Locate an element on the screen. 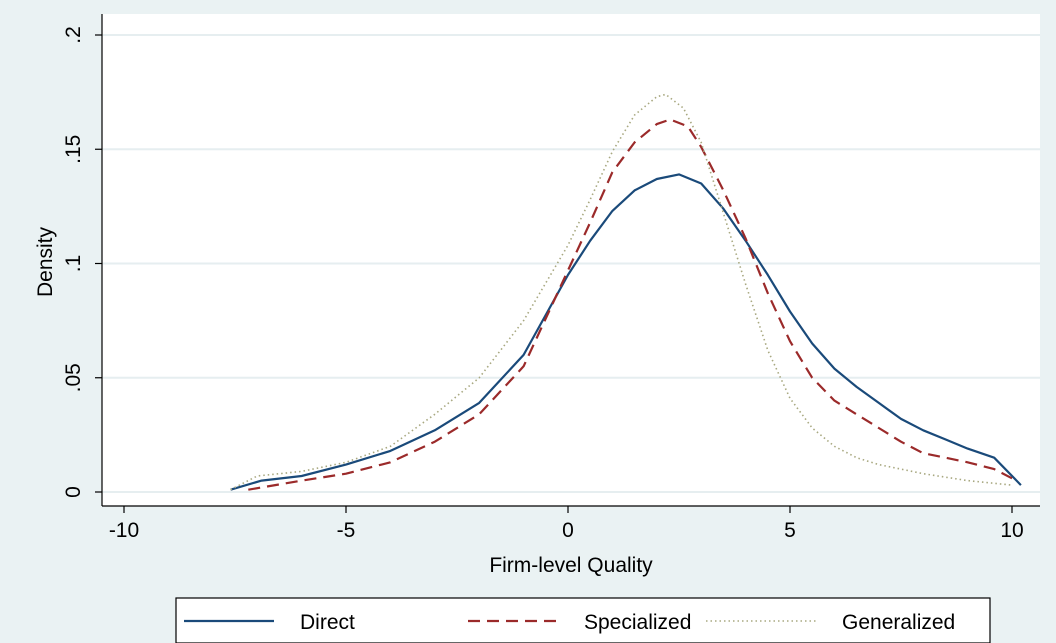 The width and height of the screenshot is (1056, 643). legend-label-generalized: Generalized is located at coordinates (898, 622).